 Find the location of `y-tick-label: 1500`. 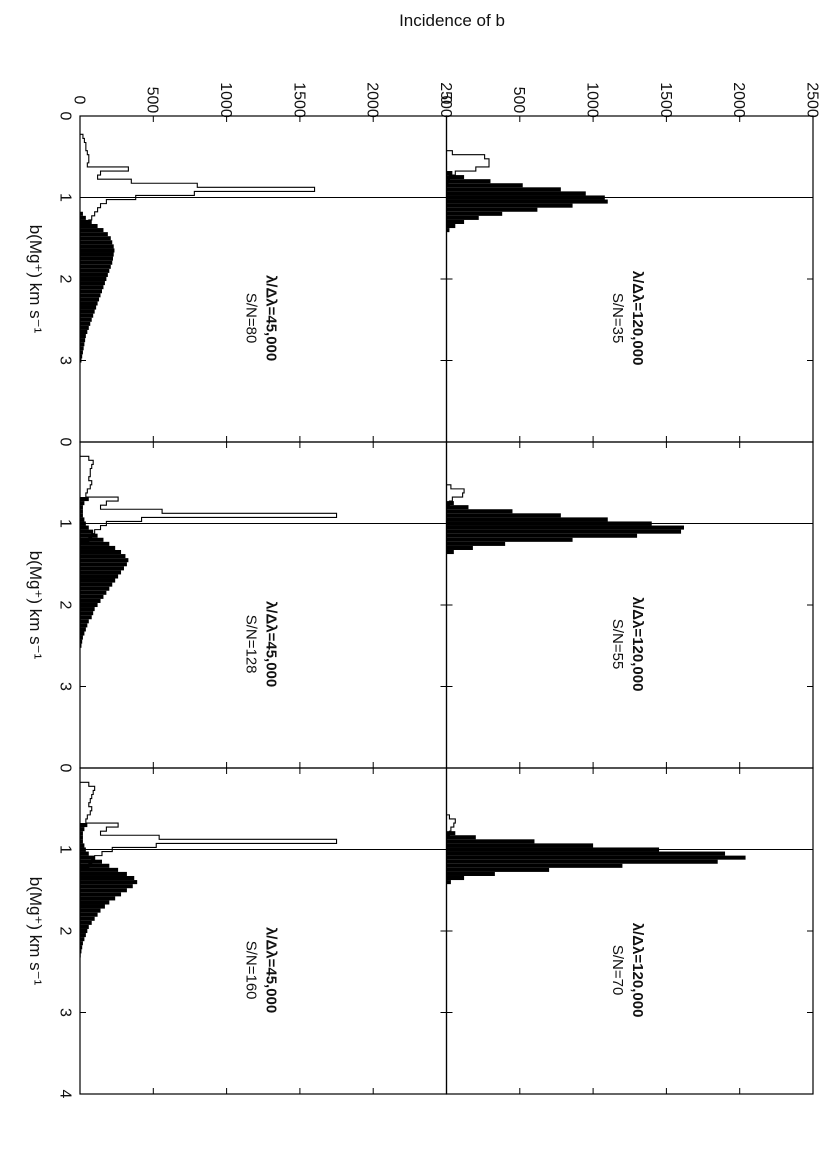

y-tick-label: 1500 is located at coordinates (665, 100).